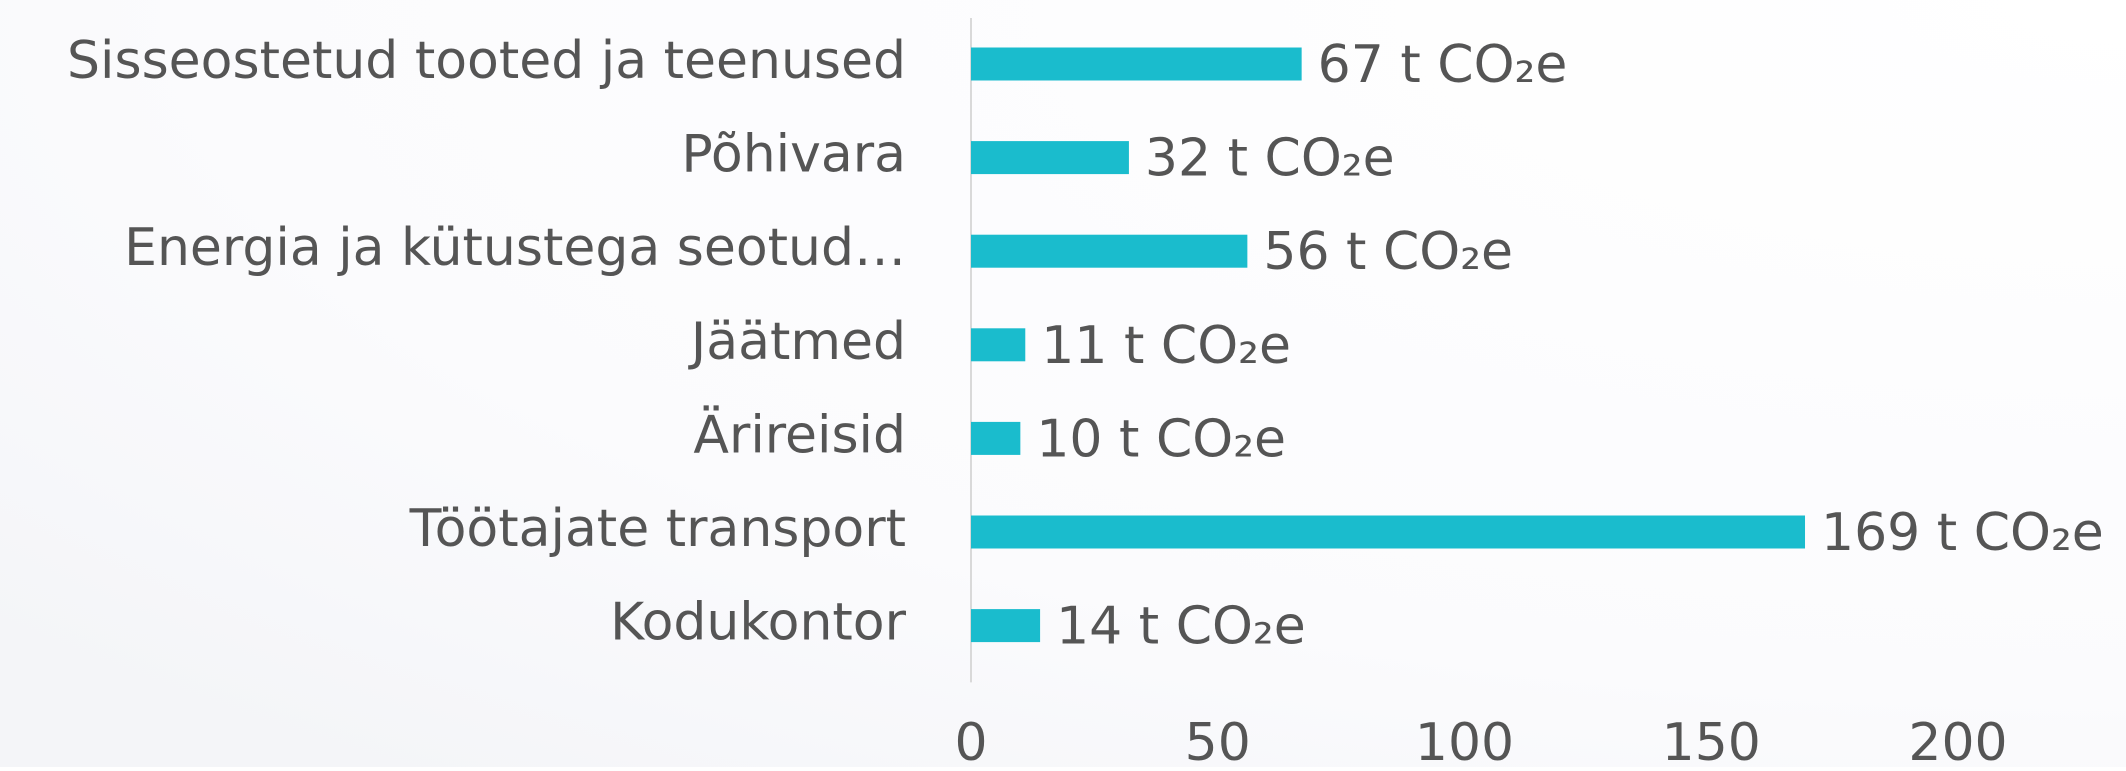 The height and width of the screenshot is (771, 2126). What do you see at coordinates (1388, 252) in the screenshot?
I see `value-label: 56 t CO₂e` at bounding box center [1388, 252].